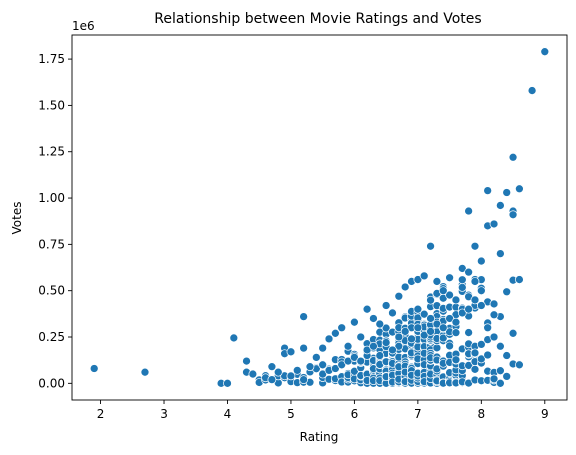 This screenshot has width=576, height=455. Describe the element at coordinates (51, 152) in the screenshot. I see `y-tick-label: 1.25` at that location.